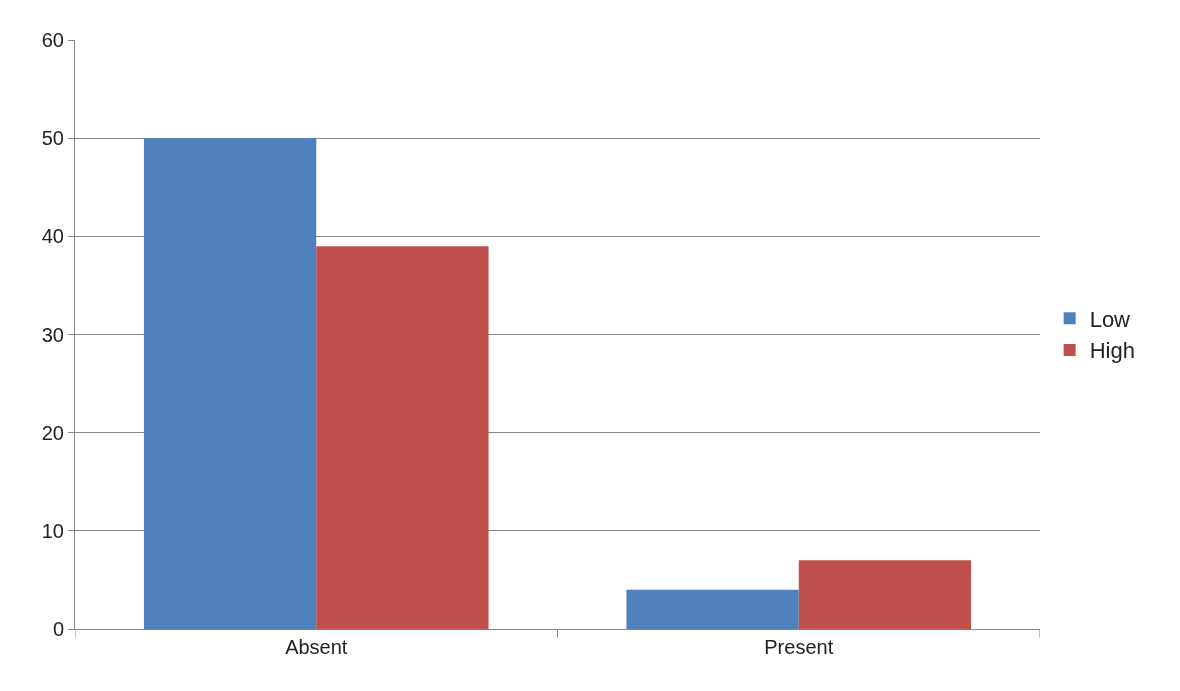 The height and width of the screenshot is (691, 1180). I want to click on y-tick-label: 10, so click(52, 530).